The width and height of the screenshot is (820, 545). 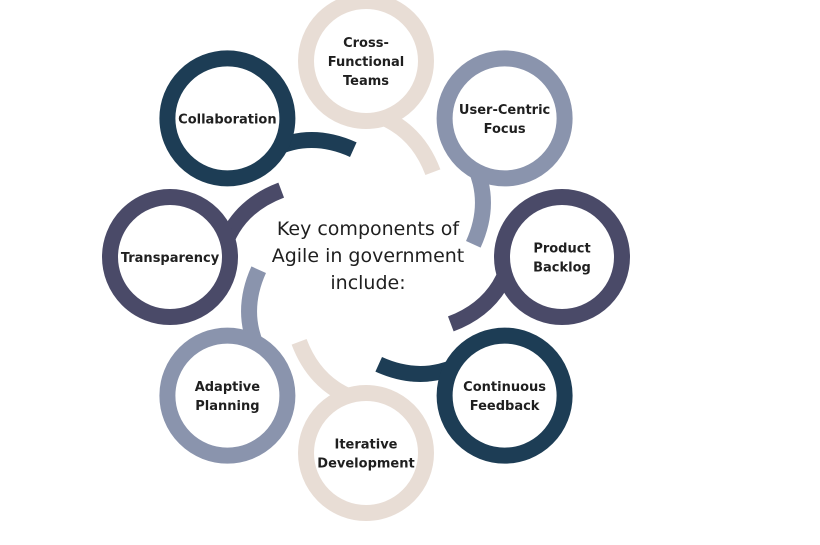 I want to click on collaboration-ring, so click(x=227, y=118).